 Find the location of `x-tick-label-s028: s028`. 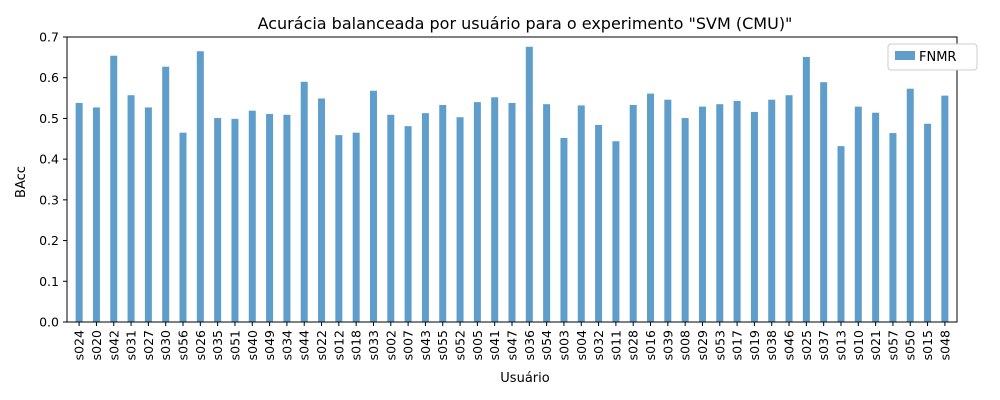

x-tick-label-s028: s028 is located at coordinates (633, 345).